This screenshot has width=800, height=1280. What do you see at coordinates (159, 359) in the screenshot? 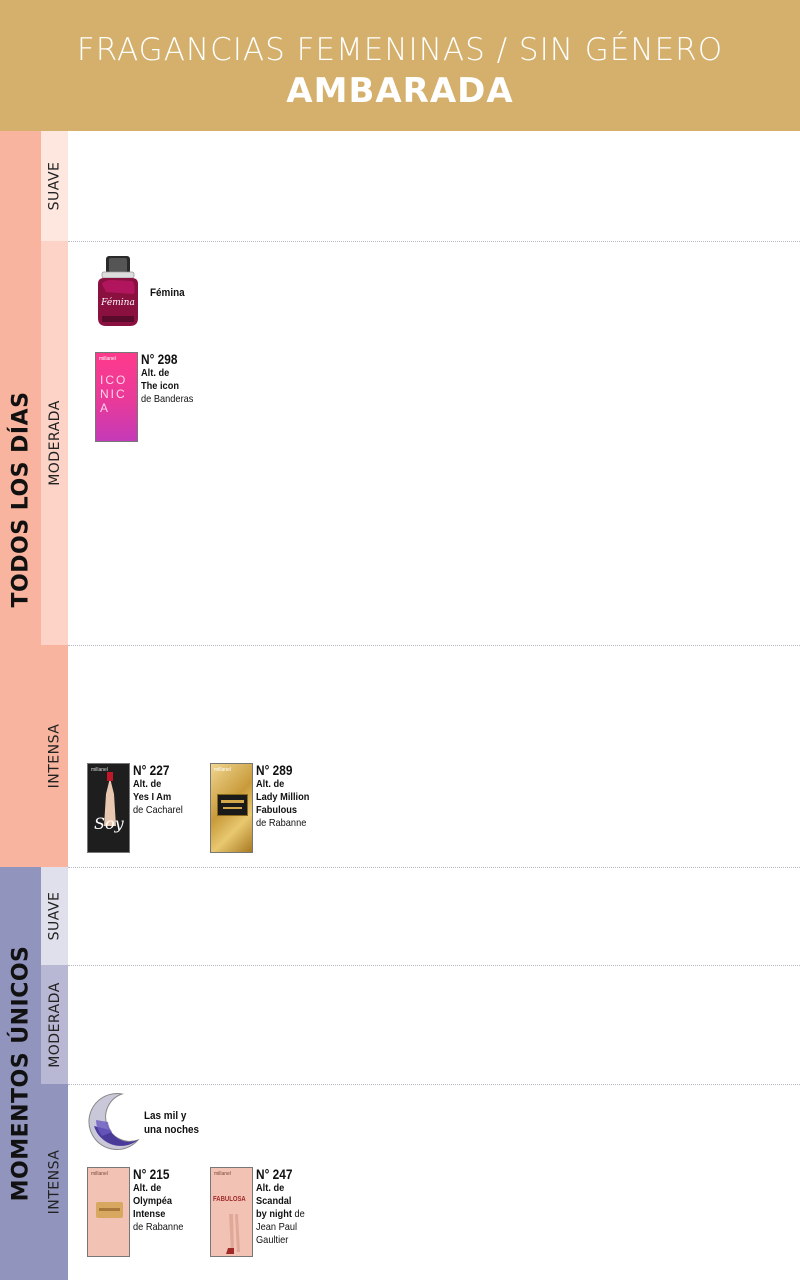
I see `product-number: N° 298` at bounding box center [159, 359].